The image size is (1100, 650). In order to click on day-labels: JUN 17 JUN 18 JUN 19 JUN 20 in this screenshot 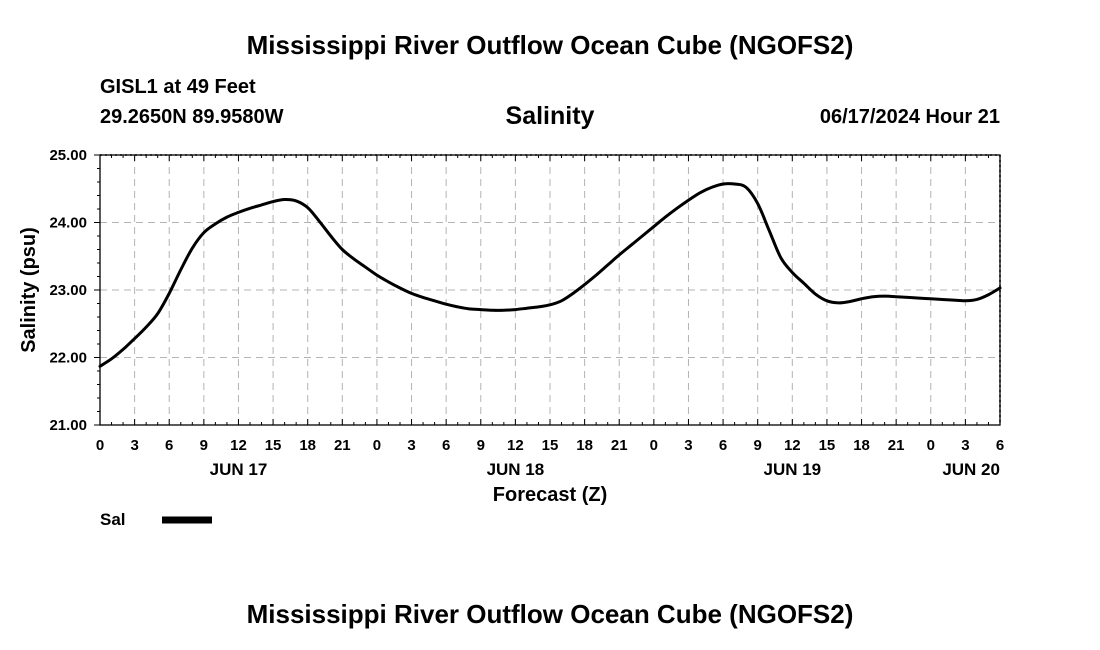, I will do `click(605, 469)`.